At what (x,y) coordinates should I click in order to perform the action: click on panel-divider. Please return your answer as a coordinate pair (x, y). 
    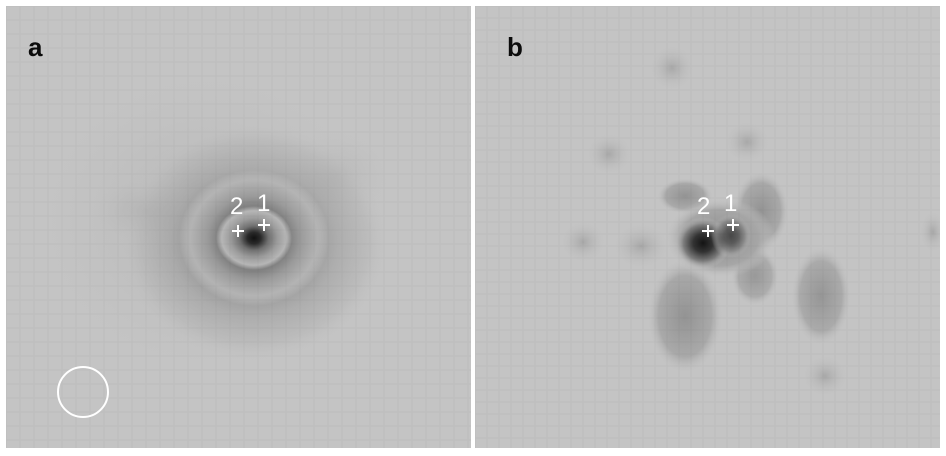
    Looking at the image, I should click on (473, 227).